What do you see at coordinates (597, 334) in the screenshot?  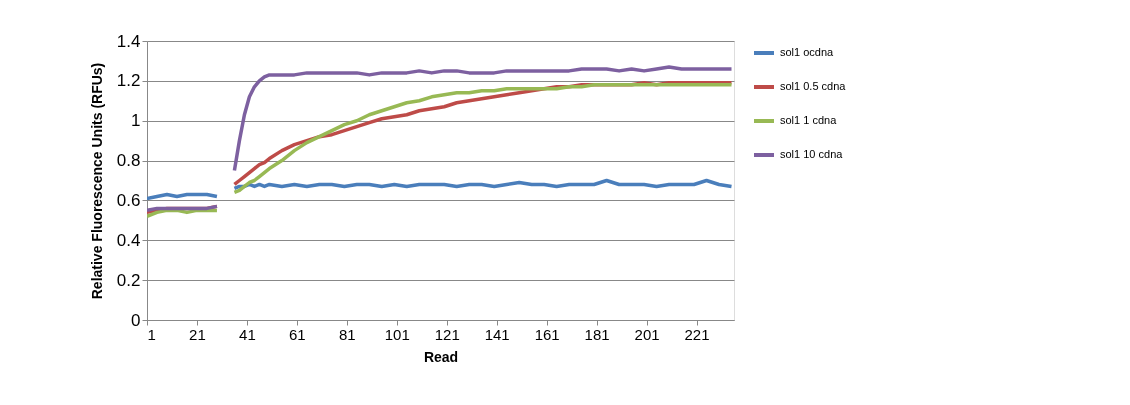 I see `x-tick-label: 181` at bounding box center [597, 334].